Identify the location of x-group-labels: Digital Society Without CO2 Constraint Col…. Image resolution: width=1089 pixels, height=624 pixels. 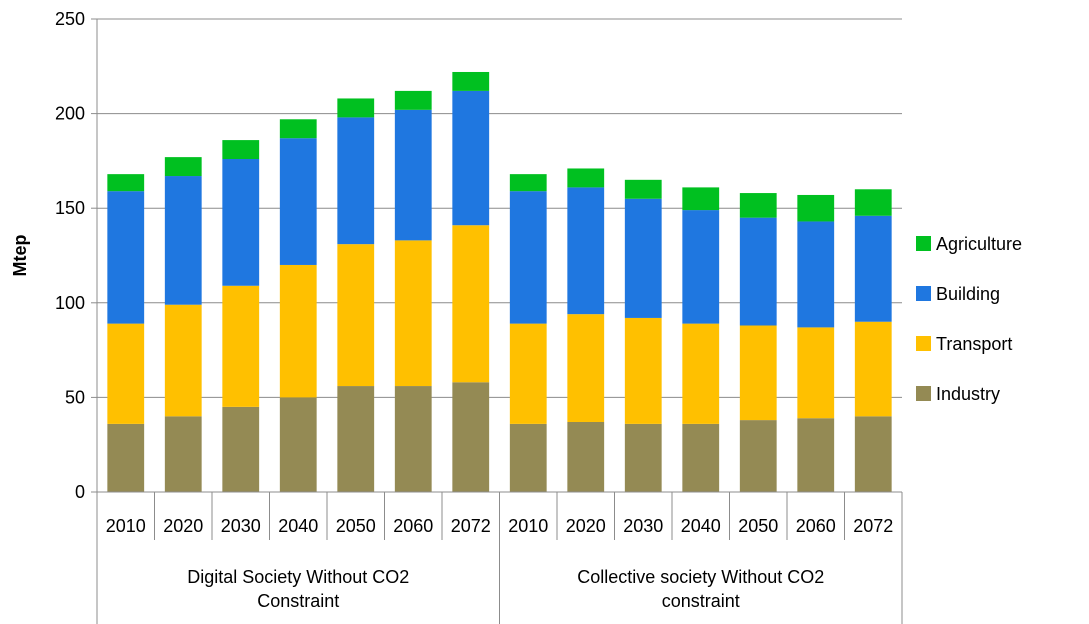
(505, 589).